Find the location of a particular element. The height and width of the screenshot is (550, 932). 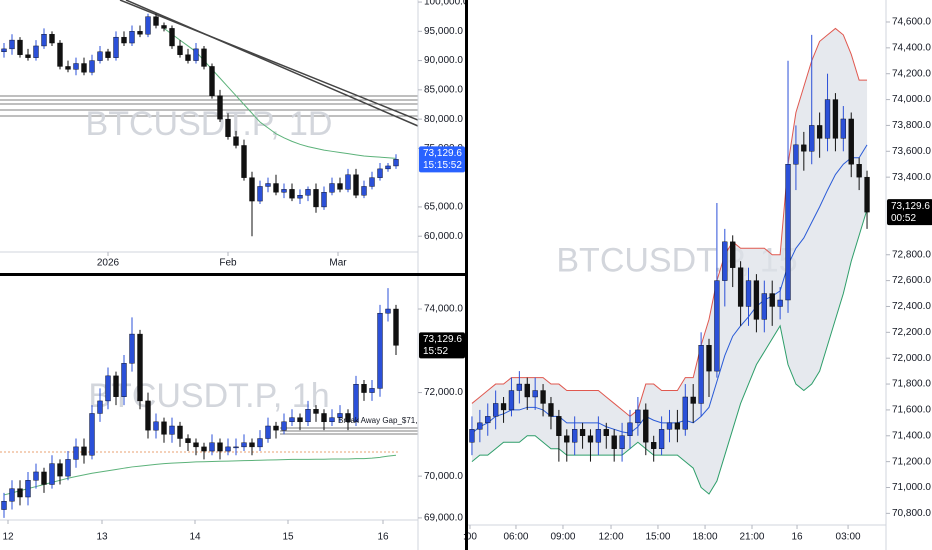

y-tick-label: 72,000.0 is located at coordinates (443, 392).